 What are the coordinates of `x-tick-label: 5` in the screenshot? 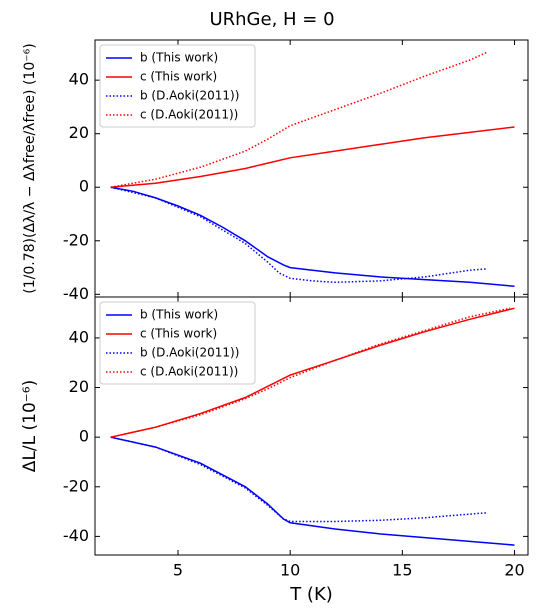 It's located at (178, 570).